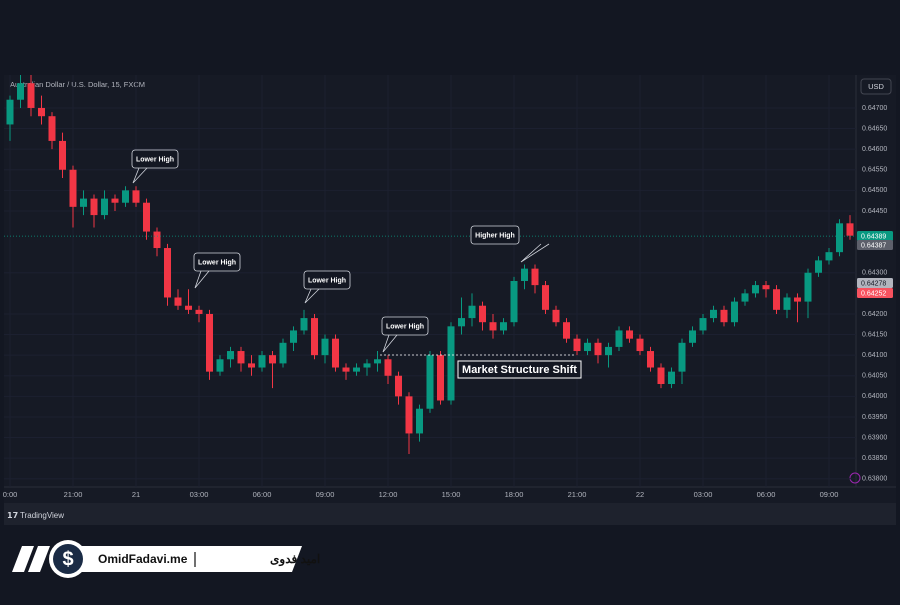 This screenshot has width=900, height=605. I want to click on x-tick-label: 21, so click(136, 494).